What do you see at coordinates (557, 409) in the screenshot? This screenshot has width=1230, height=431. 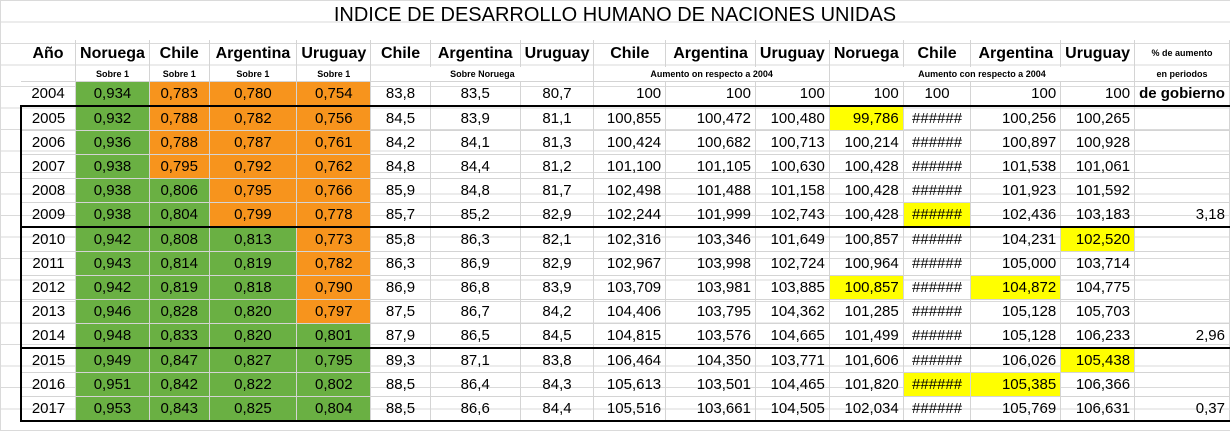 I see `ratio-cell: 84,4` at bounding box center [557, 409].